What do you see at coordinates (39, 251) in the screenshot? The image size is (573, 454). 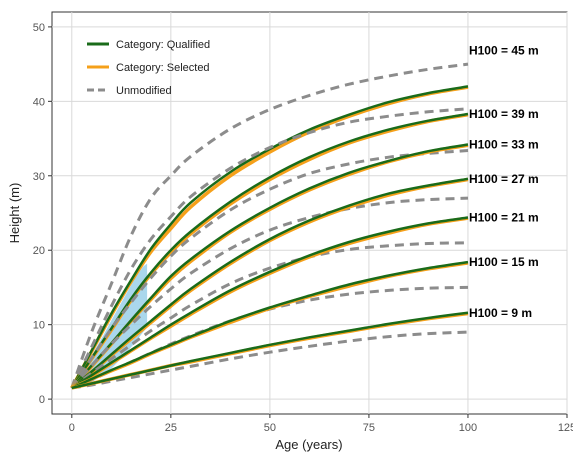 I see `y-tick-label: 20` at bounding box center [39, 251].